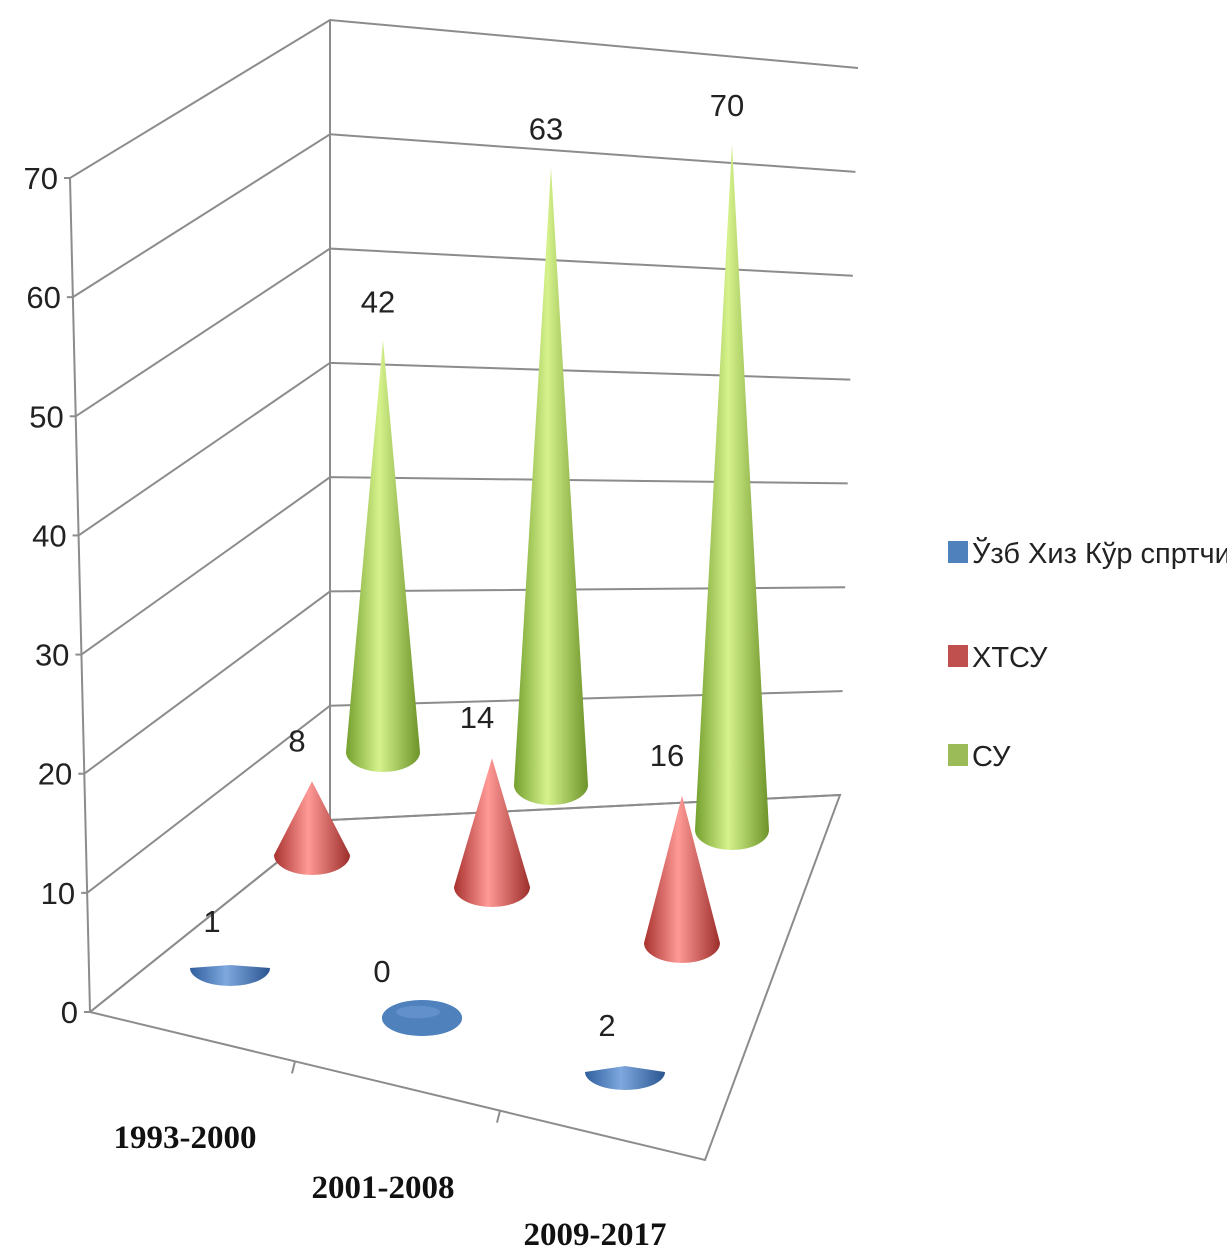 The height and width of the screenshot is (1258, 1227). I want to click on category-label: 1993-2000, so click(185, 1138).